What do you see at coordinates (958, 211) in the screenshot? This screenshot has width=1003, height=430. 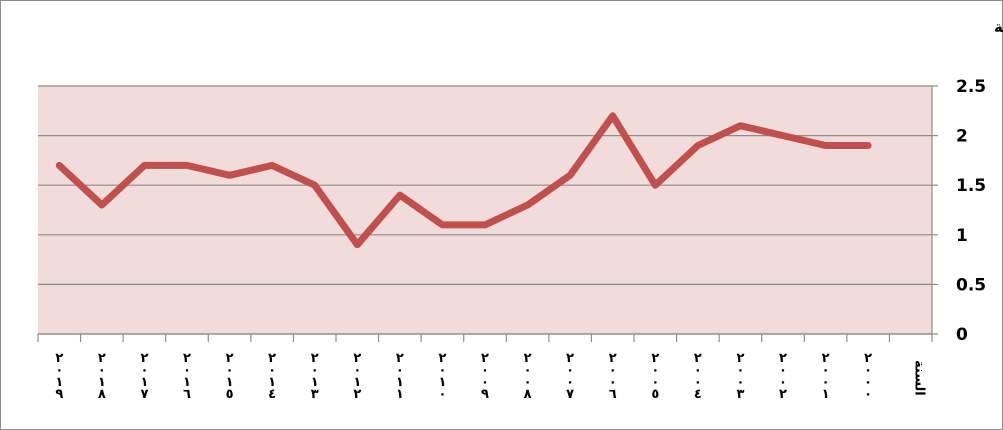 I see `y-axis-ticks: 0 0.5 1 1.5 2 2.5` at bounding box center [958, 211].